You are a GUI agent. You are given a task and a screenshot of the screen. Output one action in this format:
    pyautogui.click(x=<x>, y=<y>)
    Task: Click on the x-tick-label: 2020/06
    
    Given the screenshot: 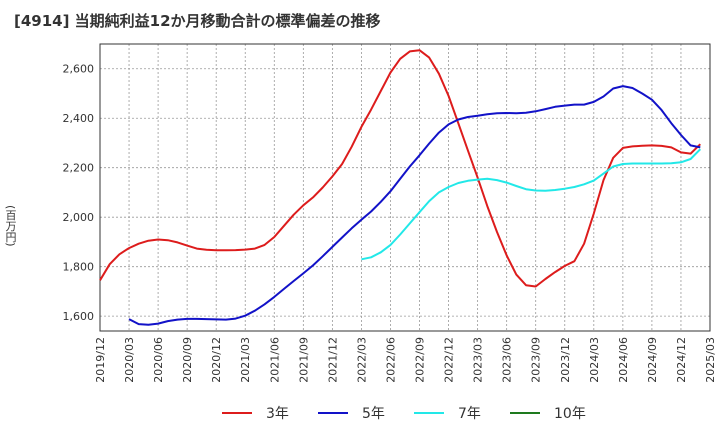 What is the action you would take?
    pyautogui.click(x=158, y=360)
    